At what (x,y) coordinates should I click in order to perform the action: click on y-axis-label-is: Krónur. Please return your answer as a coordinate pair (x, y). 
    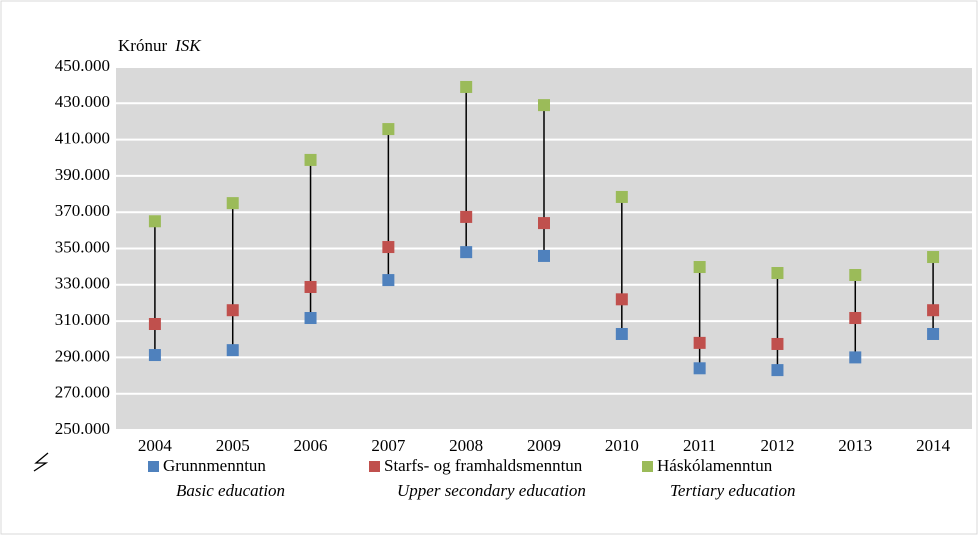
    Looking at the image, I should click on (142, 45).